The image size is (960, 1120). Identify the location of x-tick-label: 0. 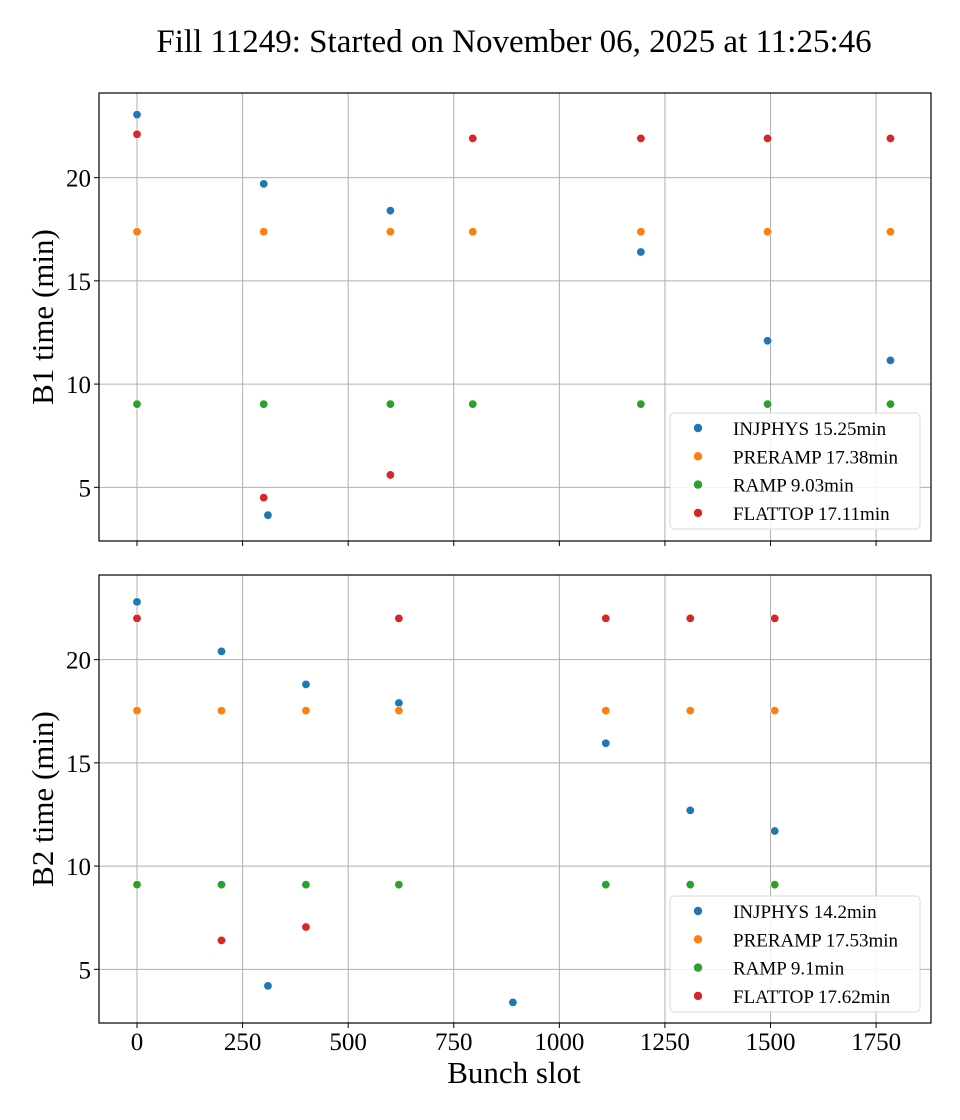
(137, 1042).